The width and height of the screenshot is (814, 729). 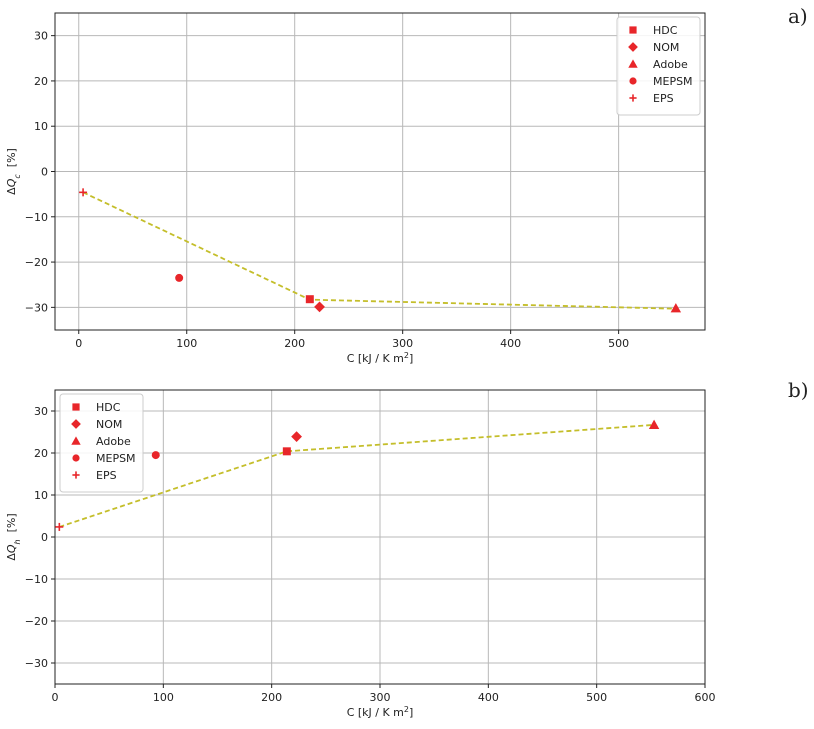 I want to click on a-x-axis-label: C [kJ / K m2], so click(x=380, y=358).